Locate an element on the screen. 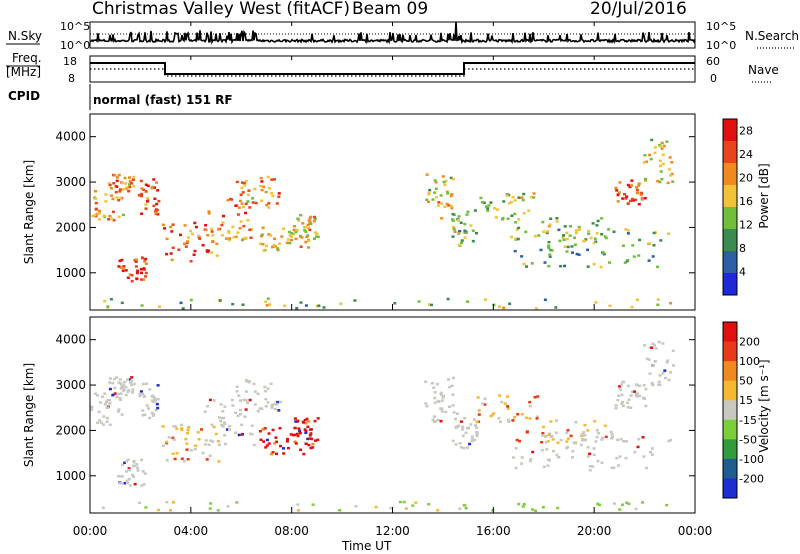 This screenshot has width=800, height=554. noise-left-label: N.Sky is located at coordinates (25, 36).